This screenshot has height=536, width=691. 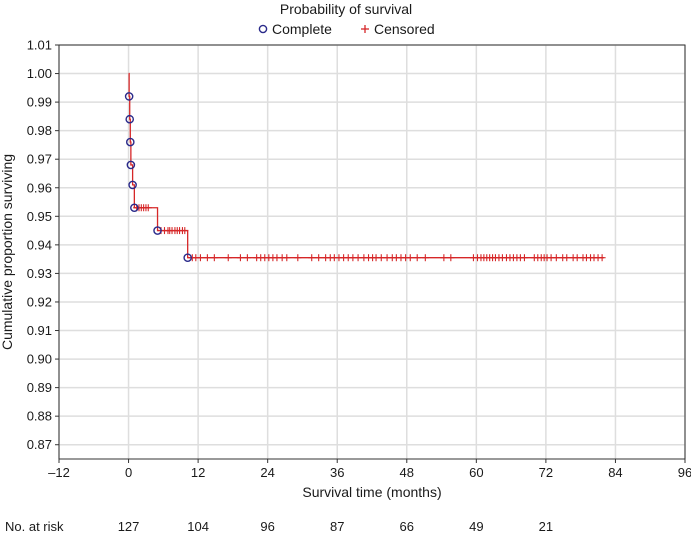 What do you see at coordinates (198, 526) in the screenshot?
I see `risk-count: 104` at bounding box center [198, 526].